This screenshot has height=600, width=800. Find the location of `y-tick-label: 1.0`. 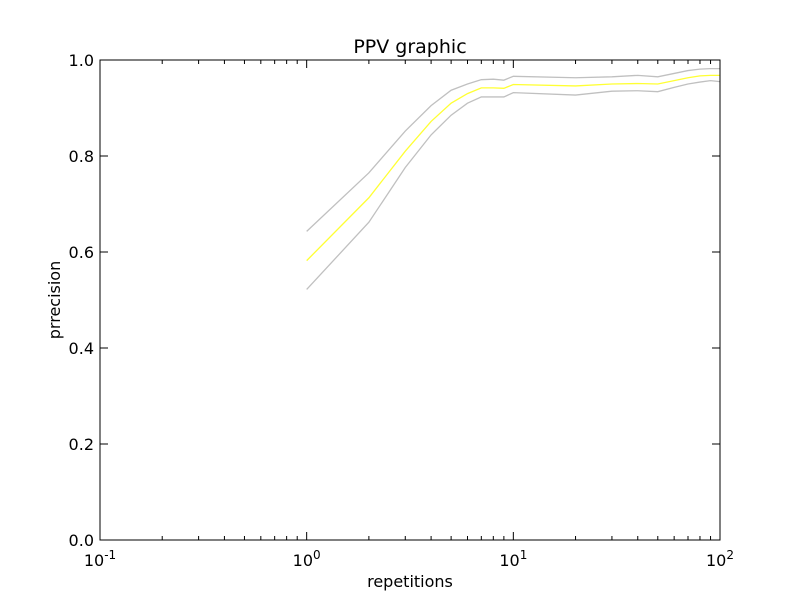

y-tick-label: 1.0 is located at coordinates (81, 60).